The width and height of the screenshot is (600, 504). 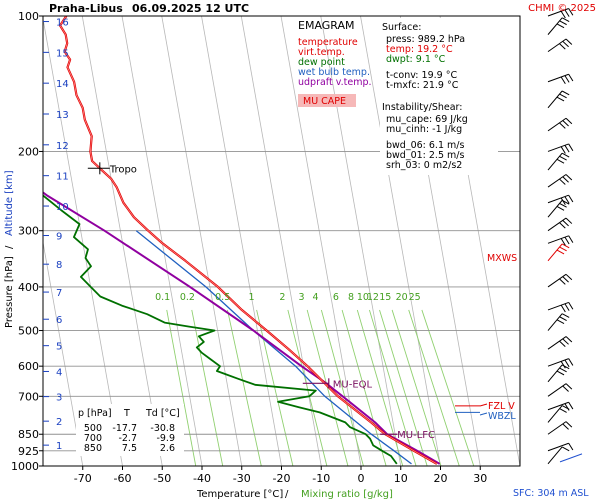 What do you see at coordinates (86, 8) in the screenshot?
I see `station-name: Praha-Libus` at bounding box center [86, 8].